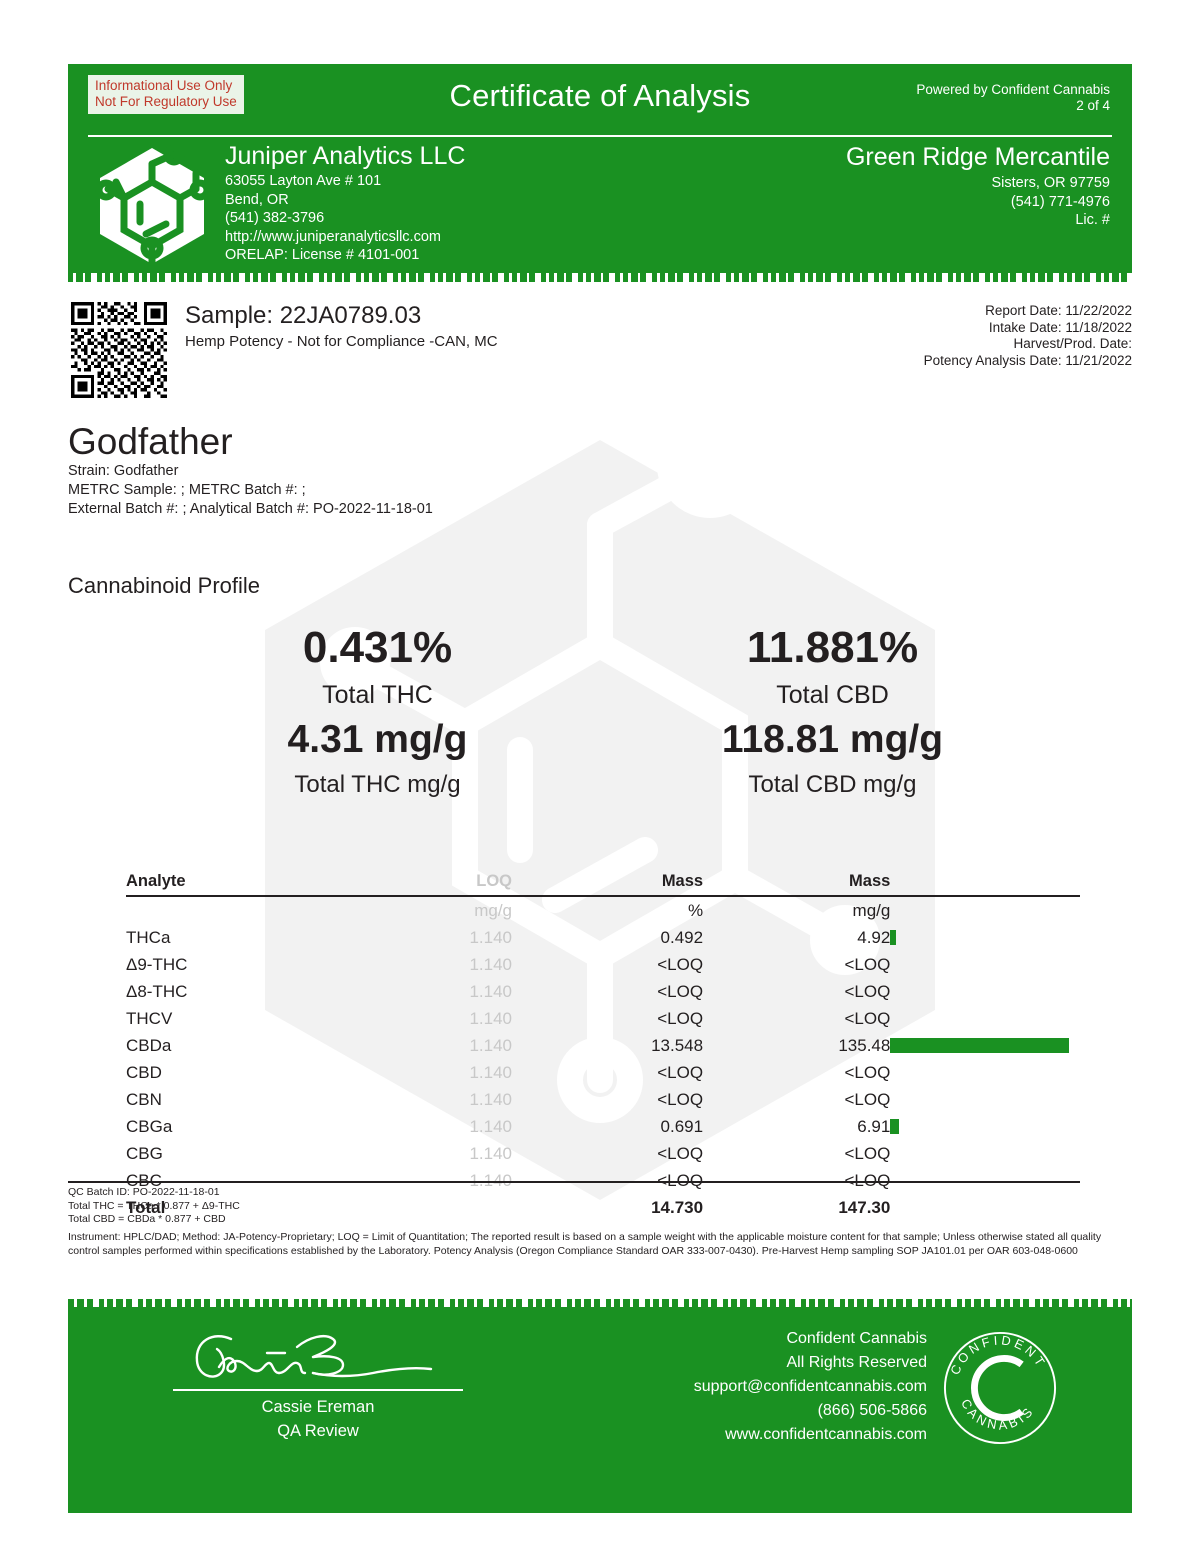 The height and width of the screenshot is (1553, 1200). I want to click on page-indicator: 2 of 4, so click(1093, 105).